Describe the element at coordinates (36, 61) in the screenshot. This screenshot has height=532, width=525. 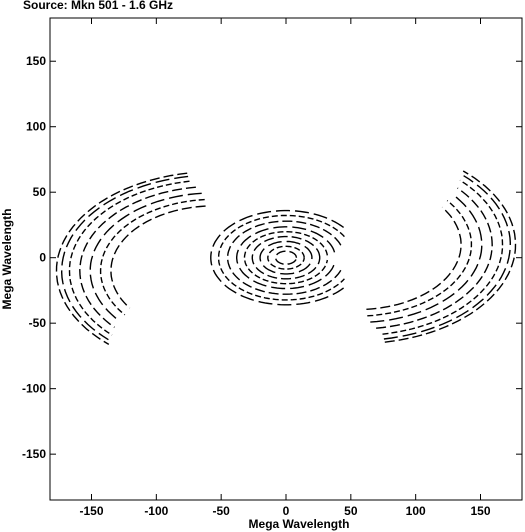
I see `y-tick-label: 150` at that location.